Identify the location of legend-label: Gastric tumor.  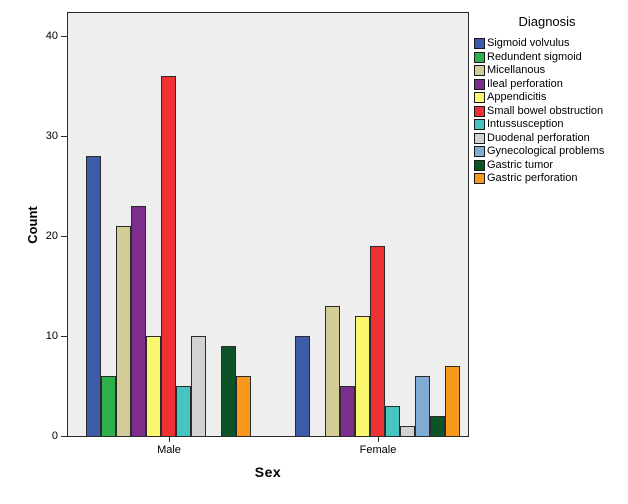
(520, 164).